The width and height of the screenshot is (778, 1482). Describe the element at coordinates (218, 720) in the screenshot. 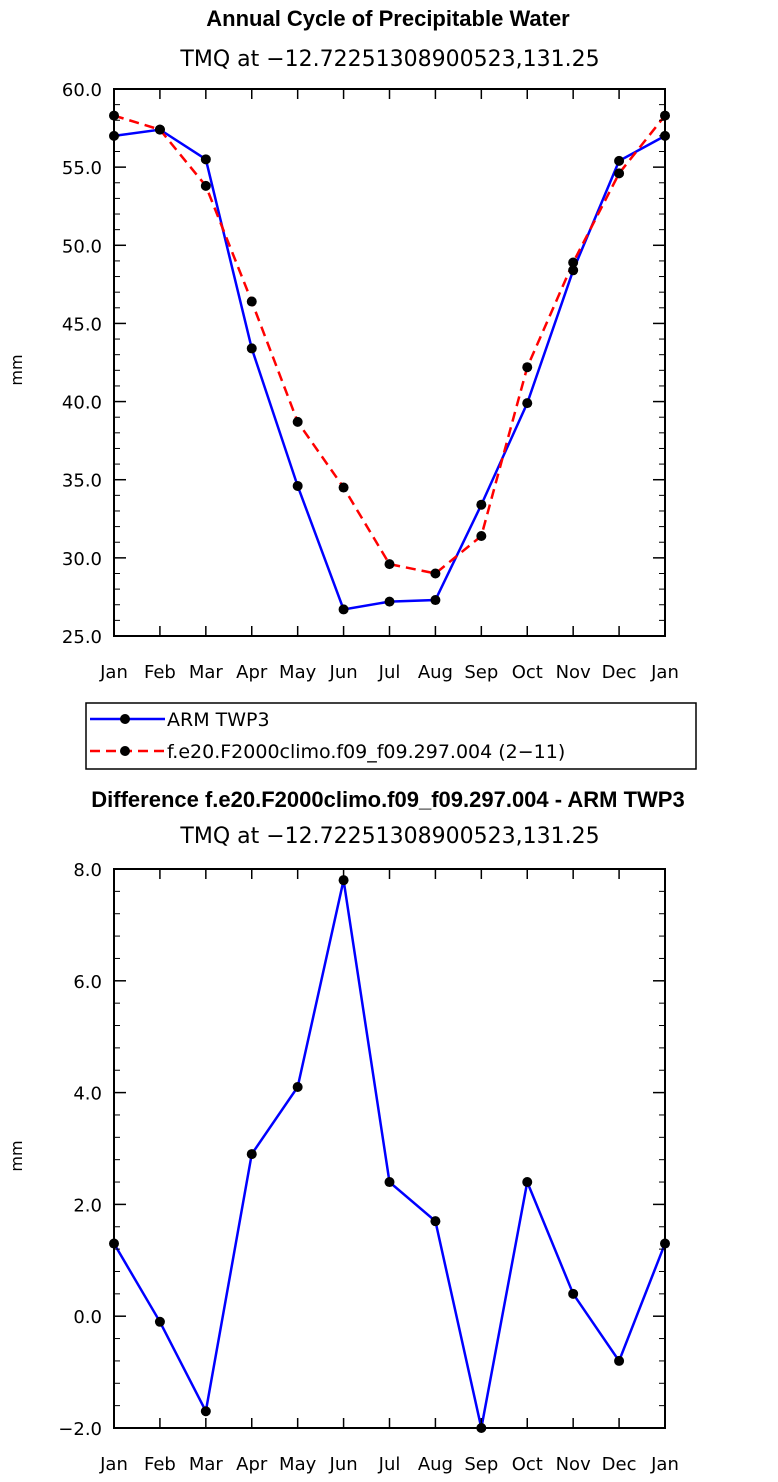

I see `legend-label-arm: ARM TWP3` at that location.